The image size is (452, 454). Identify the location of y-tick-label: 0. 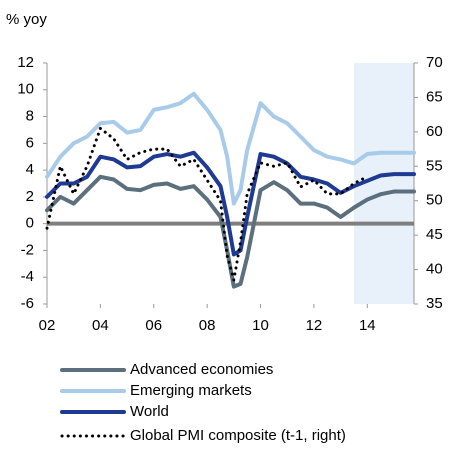
(30, 223).